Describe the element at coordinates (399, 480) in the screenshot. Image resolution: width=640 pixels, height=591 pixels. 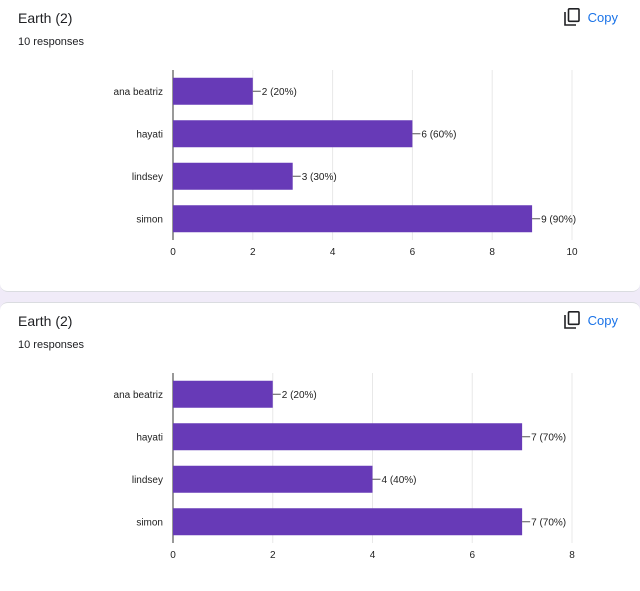
I see `data-label: 4 (40%)` at that location.